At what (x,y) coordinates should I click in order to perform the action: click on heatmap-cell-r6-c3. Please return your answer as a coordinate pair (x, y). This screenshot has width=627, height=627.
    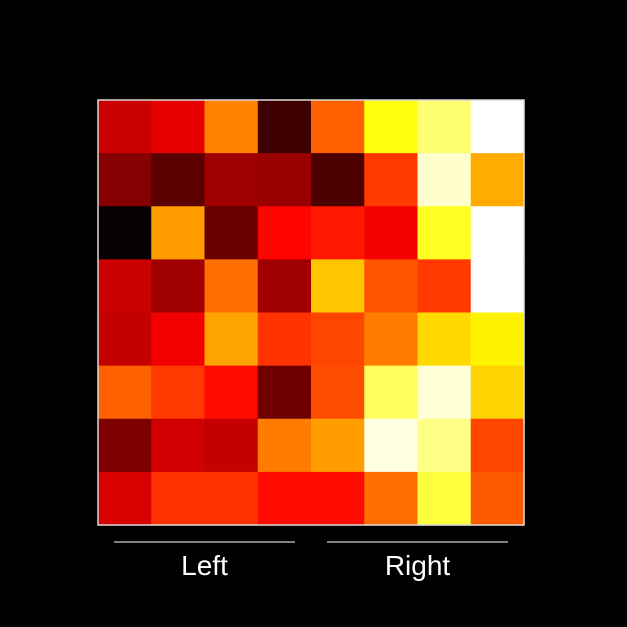
    Looking at the image, I should click on (284, 445).